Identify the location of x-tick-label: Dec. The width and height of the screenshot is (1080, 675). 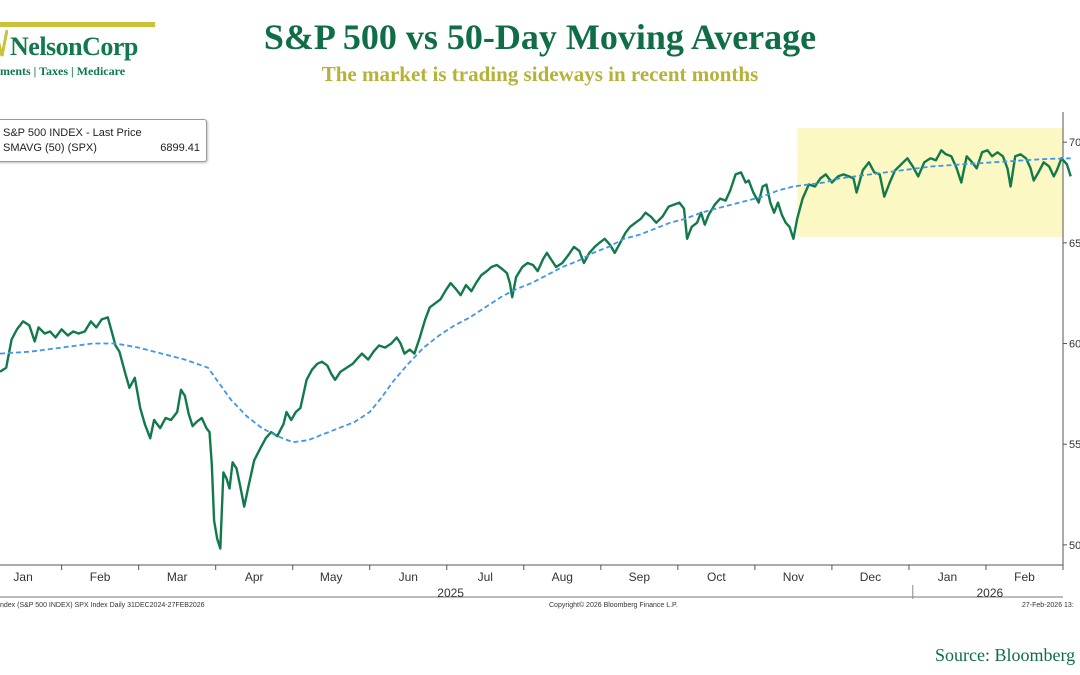
(870, 577).